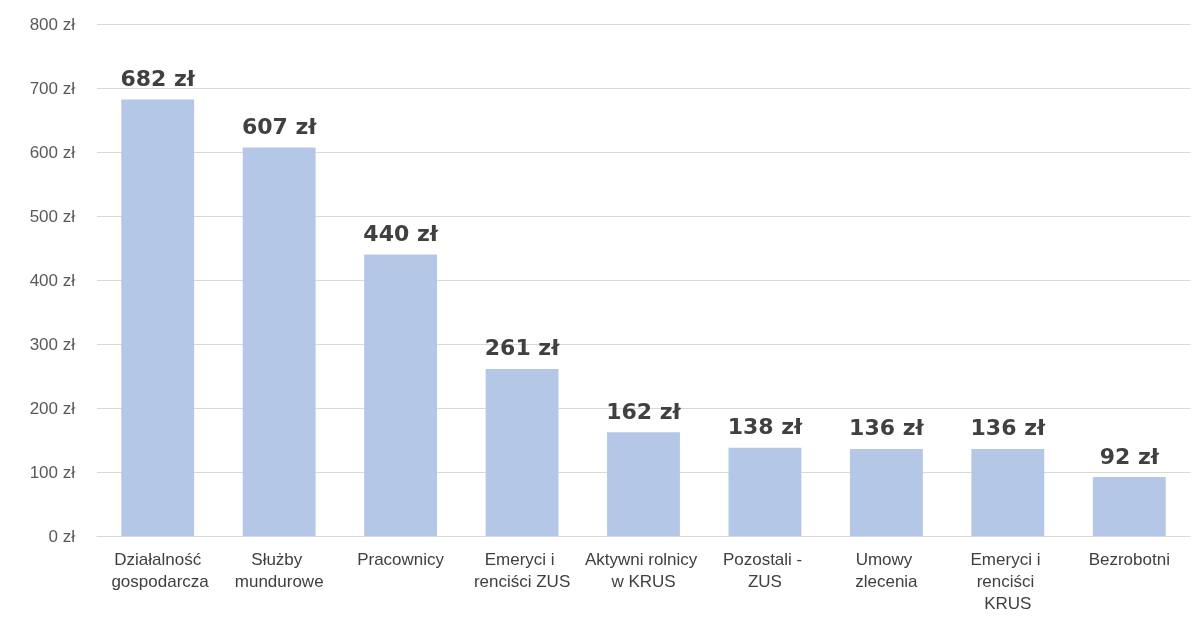 The height and width of the screenshot is (628, 1204). I want to click on y-tick-label: 800 zł, so click(52, 24).